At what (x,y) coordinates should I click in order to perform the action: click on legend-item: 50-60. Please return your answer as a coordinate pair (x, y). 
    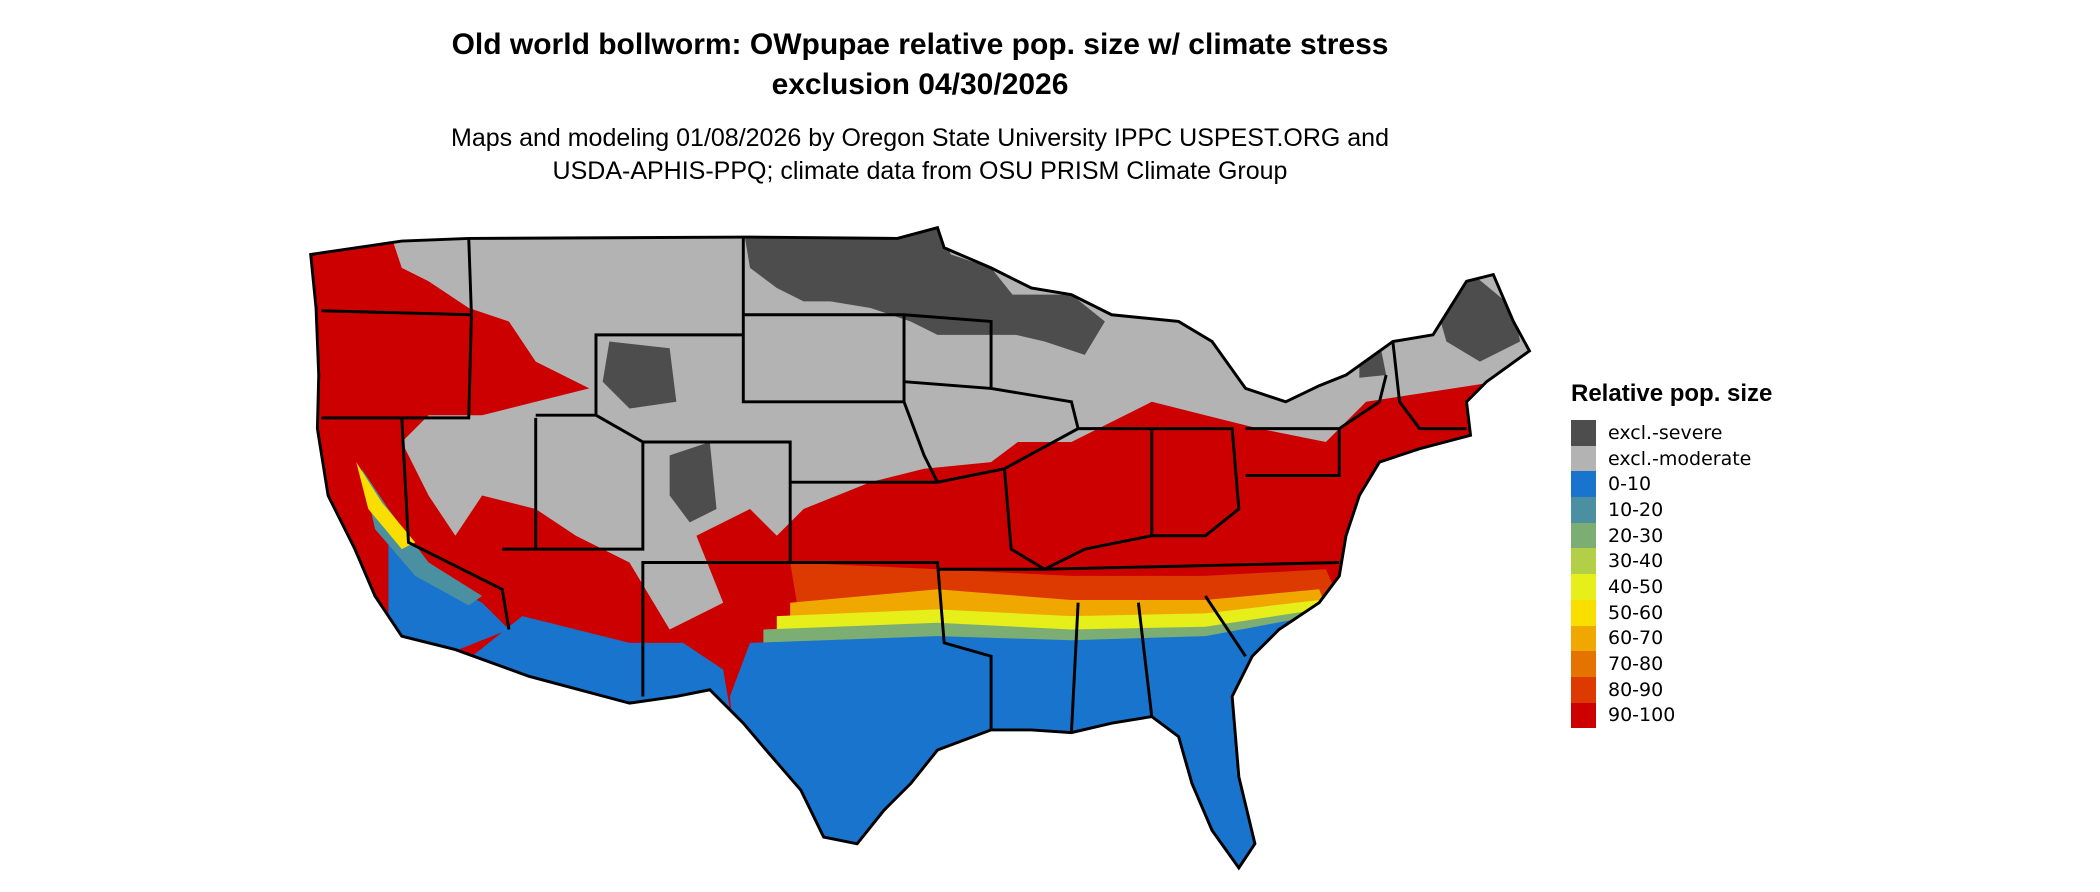
    Looking at the image, I should click on (1671, 612).